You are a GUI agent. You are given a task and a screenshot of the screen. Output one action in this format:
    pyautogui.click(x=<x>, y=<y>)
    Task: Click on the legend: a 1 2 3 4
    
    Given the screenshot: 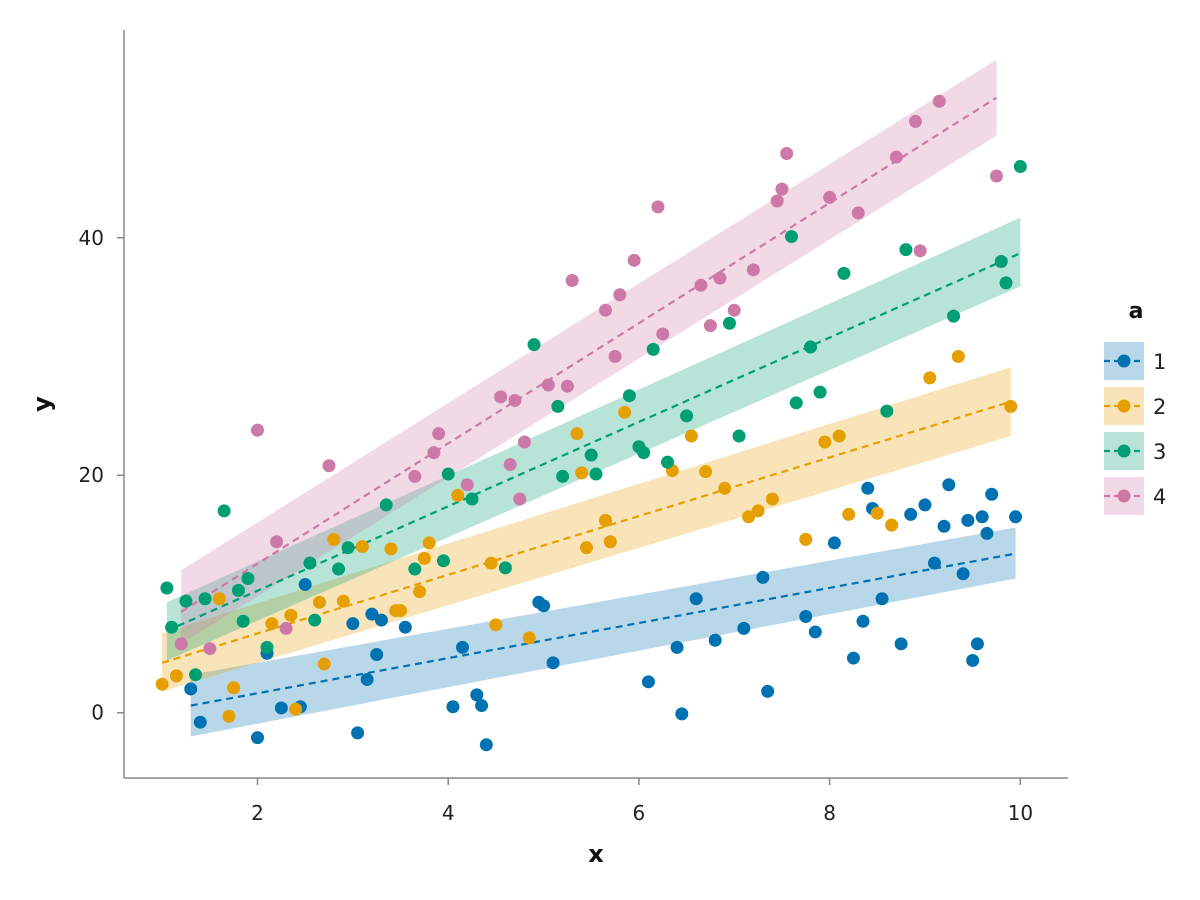 What is the action you would take?
    pyautogui.click(x=1135, y=407)
    